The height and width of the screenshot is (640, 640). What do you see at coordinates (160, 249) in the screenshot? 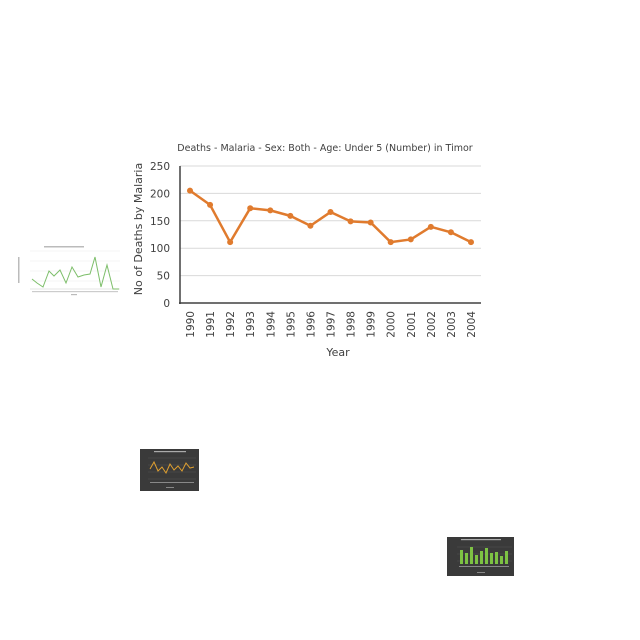
I see `y-tick-label: 100` at bounding box center [160, 249].